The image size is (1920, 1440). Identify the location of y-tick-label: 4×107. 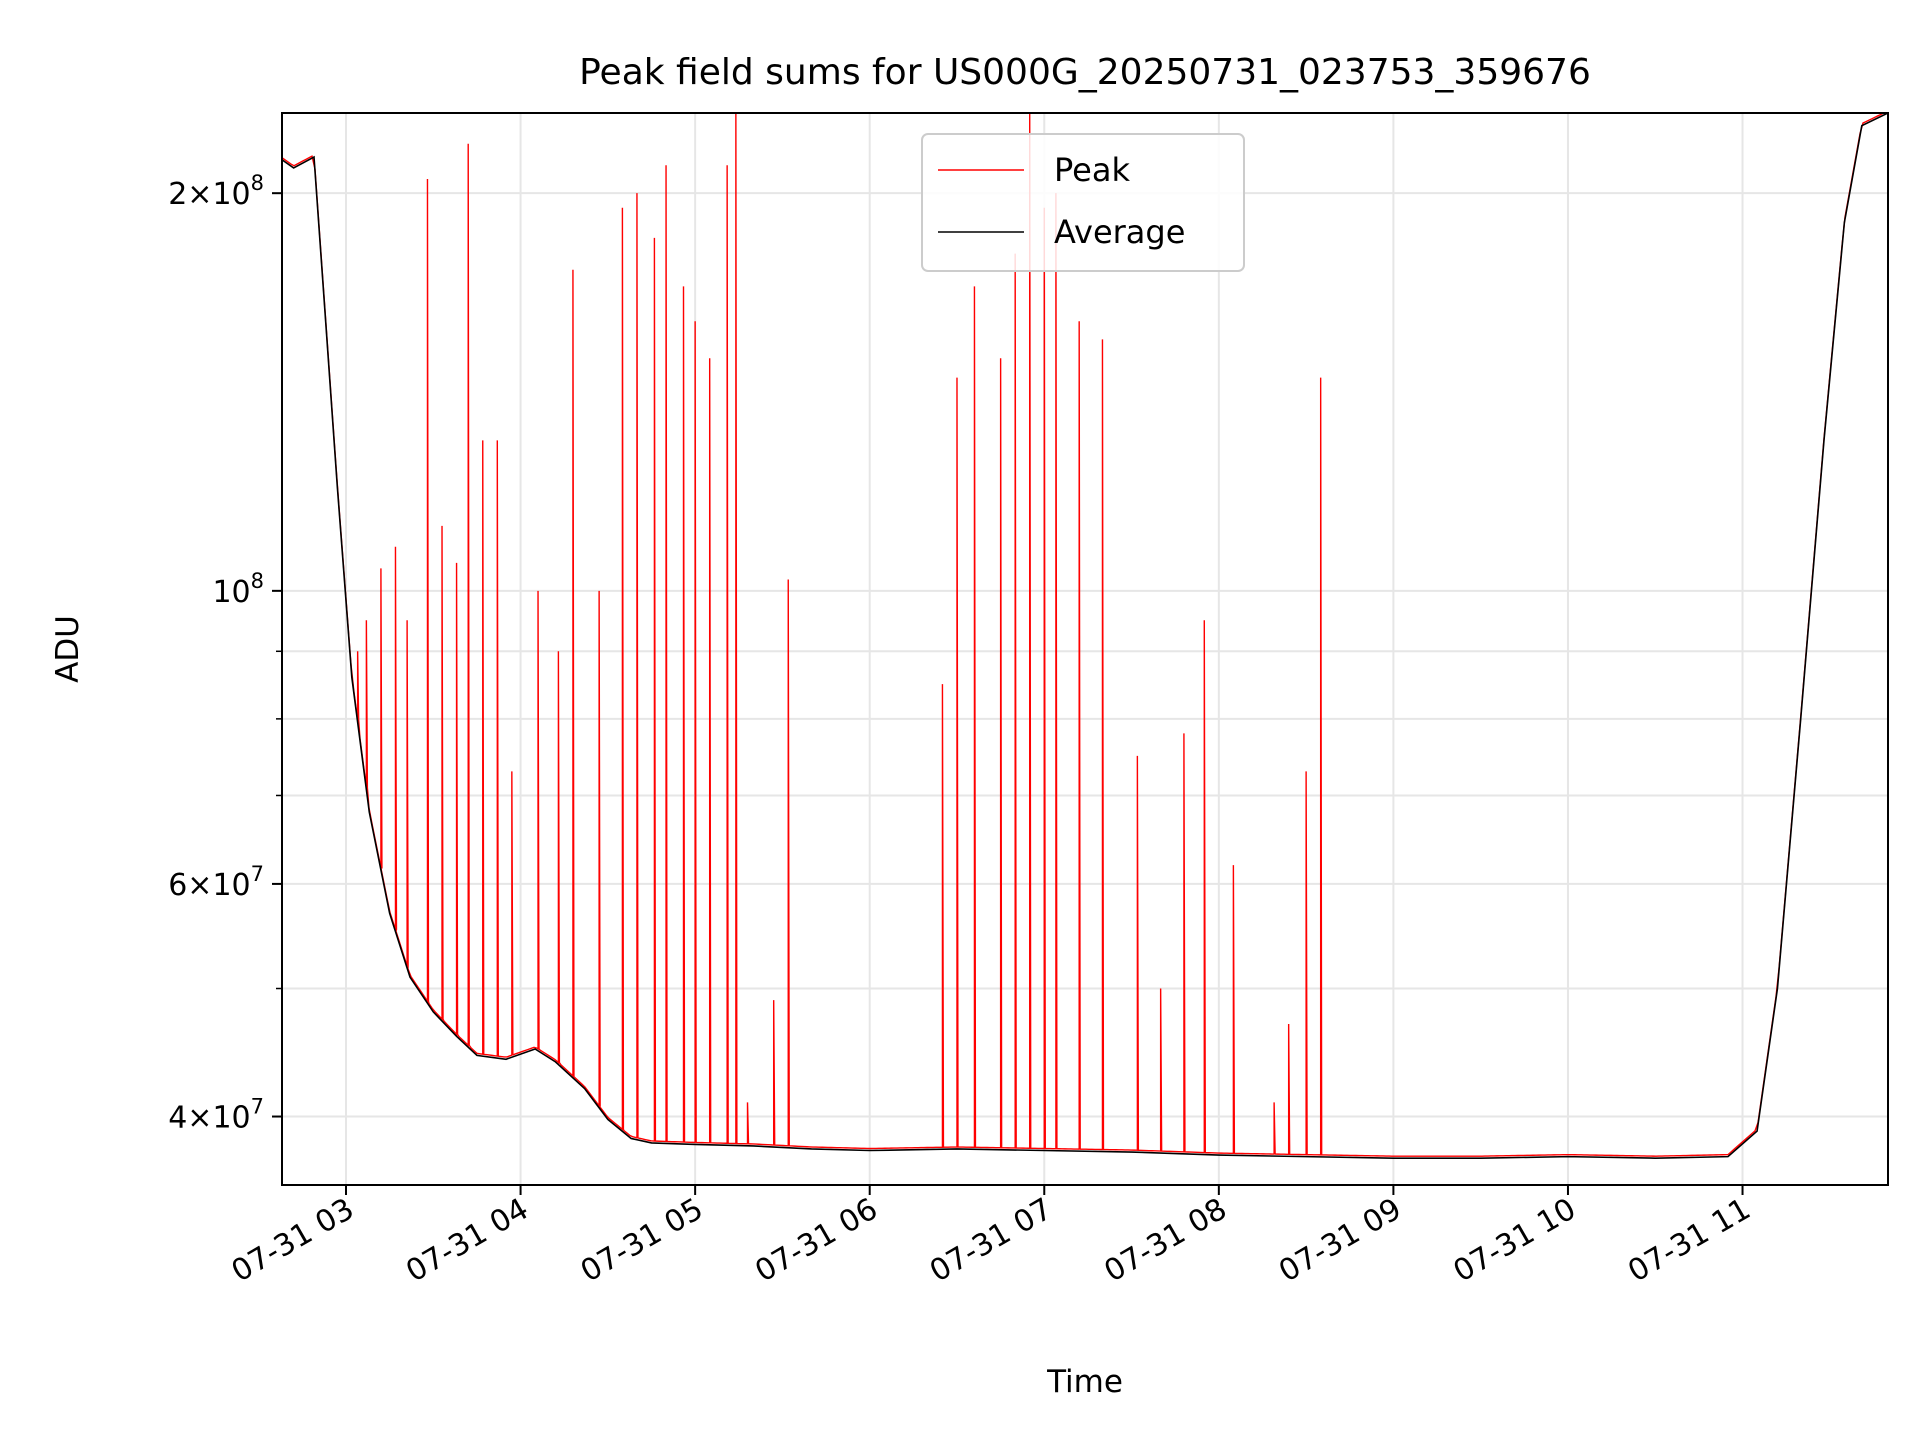
(216, 1115).